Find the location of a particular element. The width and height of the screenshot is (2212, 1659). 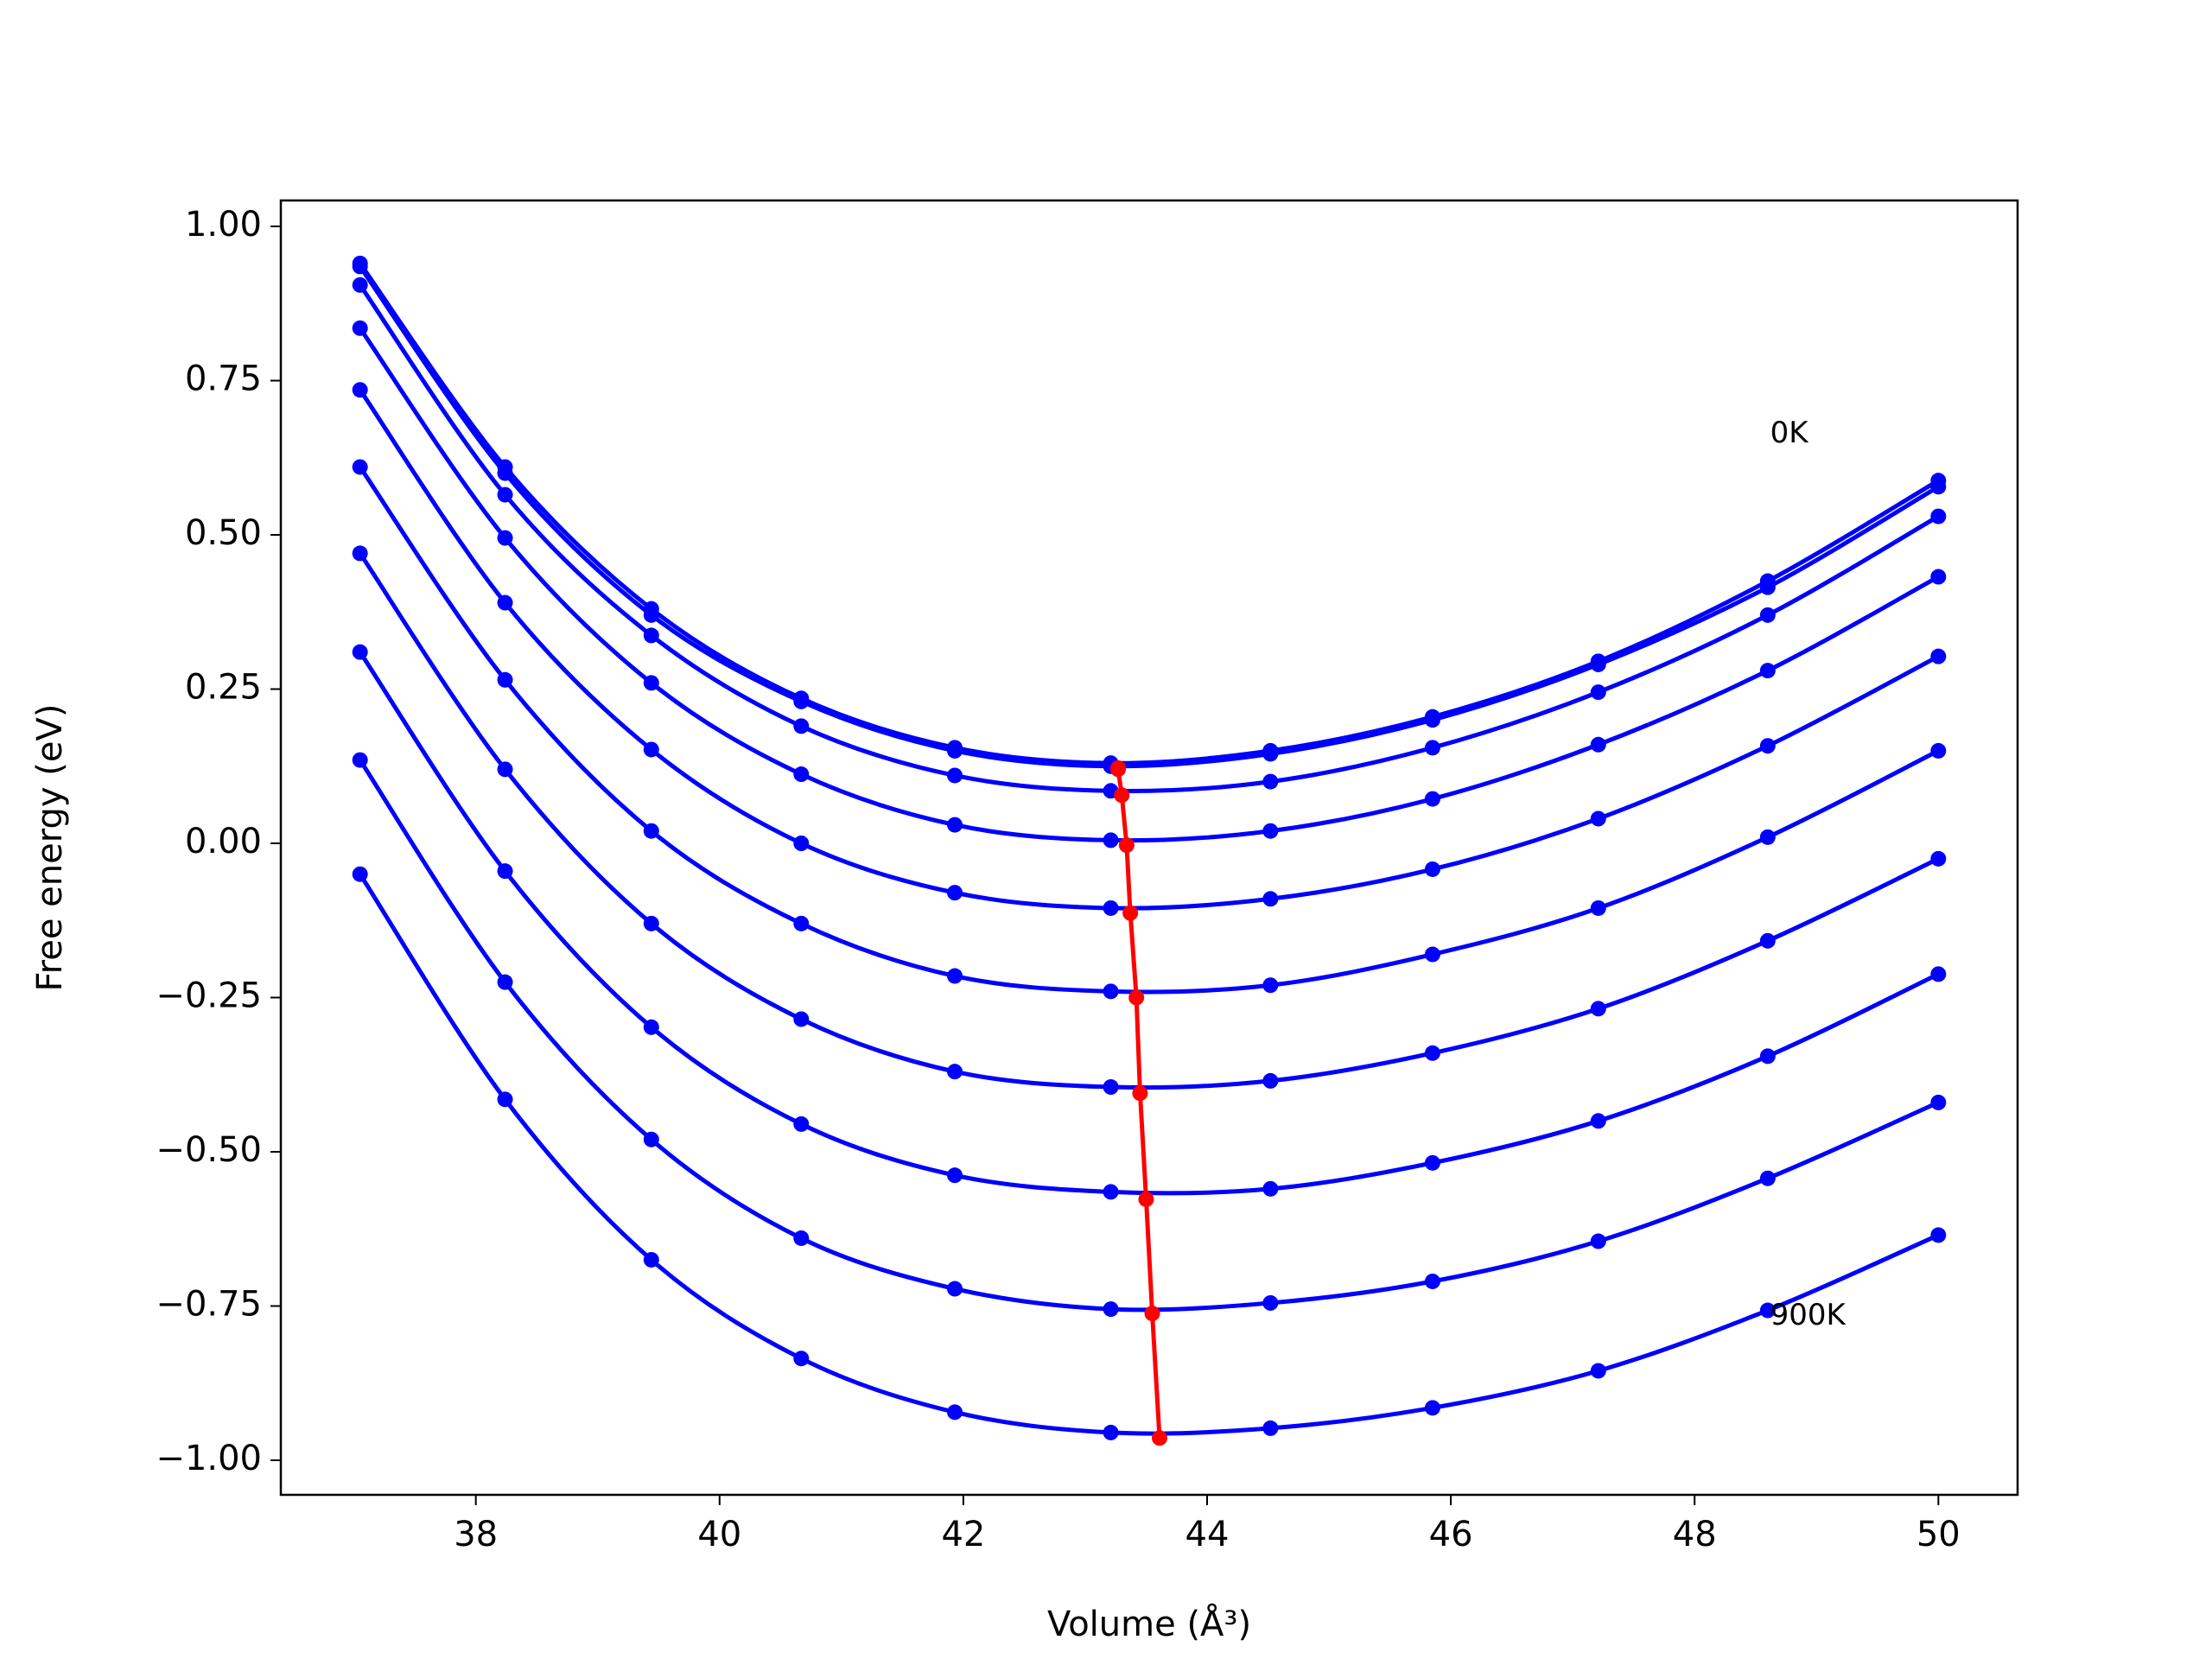

y-tick-label: 0.25 is located at coordinates (223, 687).